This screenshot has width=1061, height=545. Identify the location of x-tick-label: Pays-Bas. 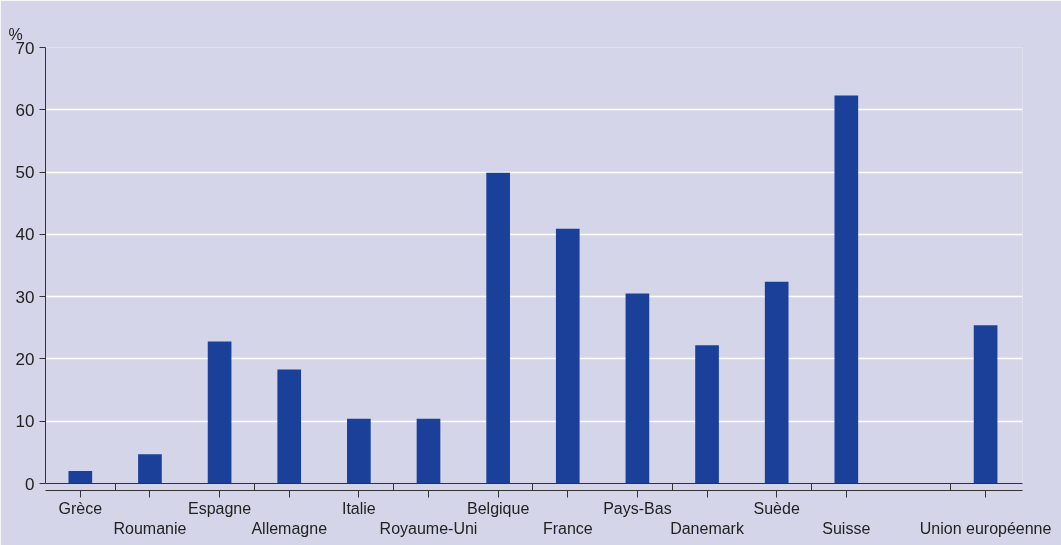
(637, 508).